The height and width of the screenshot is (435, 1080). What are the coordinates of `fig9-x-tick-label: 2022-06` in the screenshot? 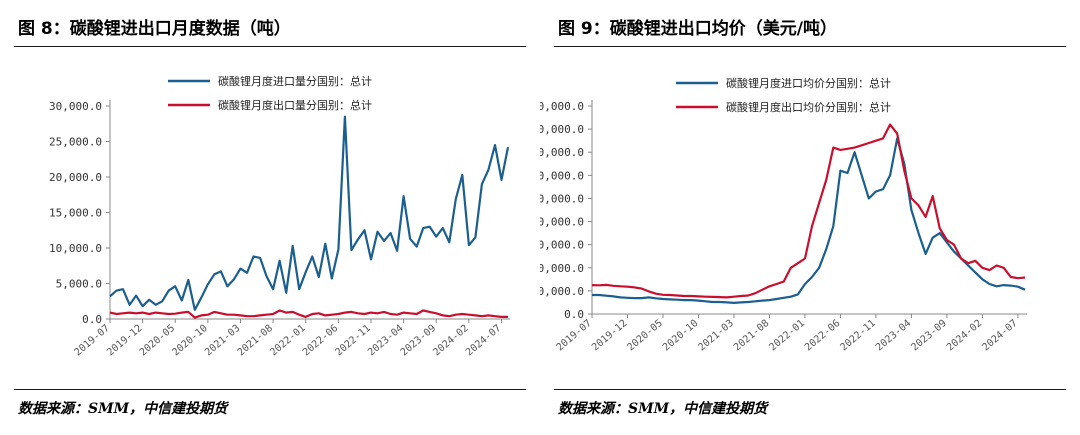 It's located at (822, 336).